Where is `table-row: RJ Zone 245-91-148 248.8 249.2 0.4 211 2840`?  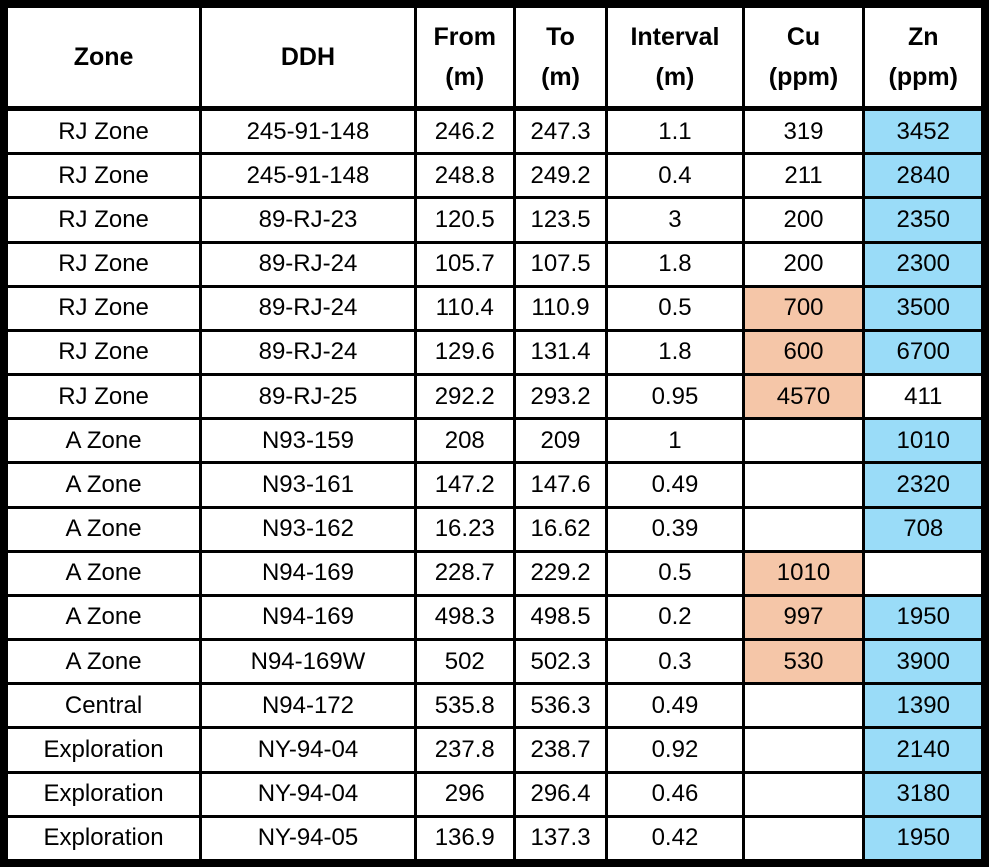
table-row: RJ Zone 245-91-148 248.8 249.2 0.4 211 2840 is located at coordinates (494, 176).